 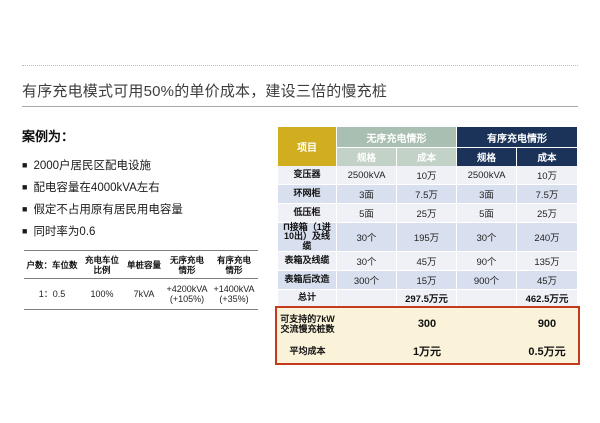 What do you see at coordinates (186, 264) in the screenshot?
I see `ratio-header-cell: 无序充电 情形` at bounding box center [186, 264].